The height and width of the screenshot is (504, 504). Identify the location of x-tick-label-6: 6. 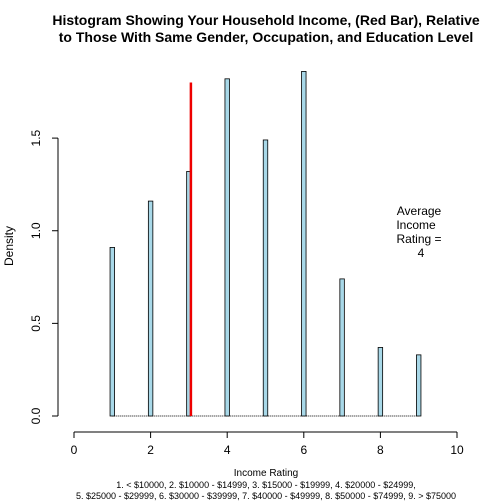
(303, 450).